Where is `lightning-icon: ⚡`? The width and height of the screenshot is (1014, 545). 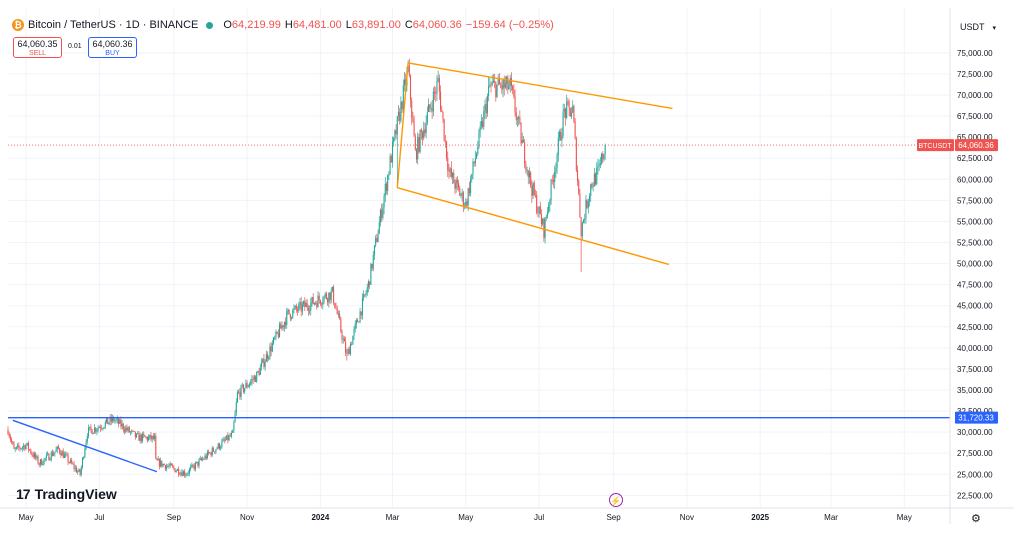
lightning-icon: ⚡ is located at coordinates (616, 500).